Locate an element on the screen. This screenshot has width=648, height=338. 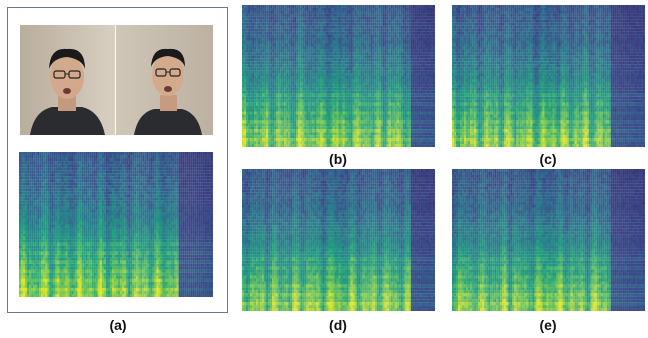
caption-b: (b) is located at coordinates (338, 159).